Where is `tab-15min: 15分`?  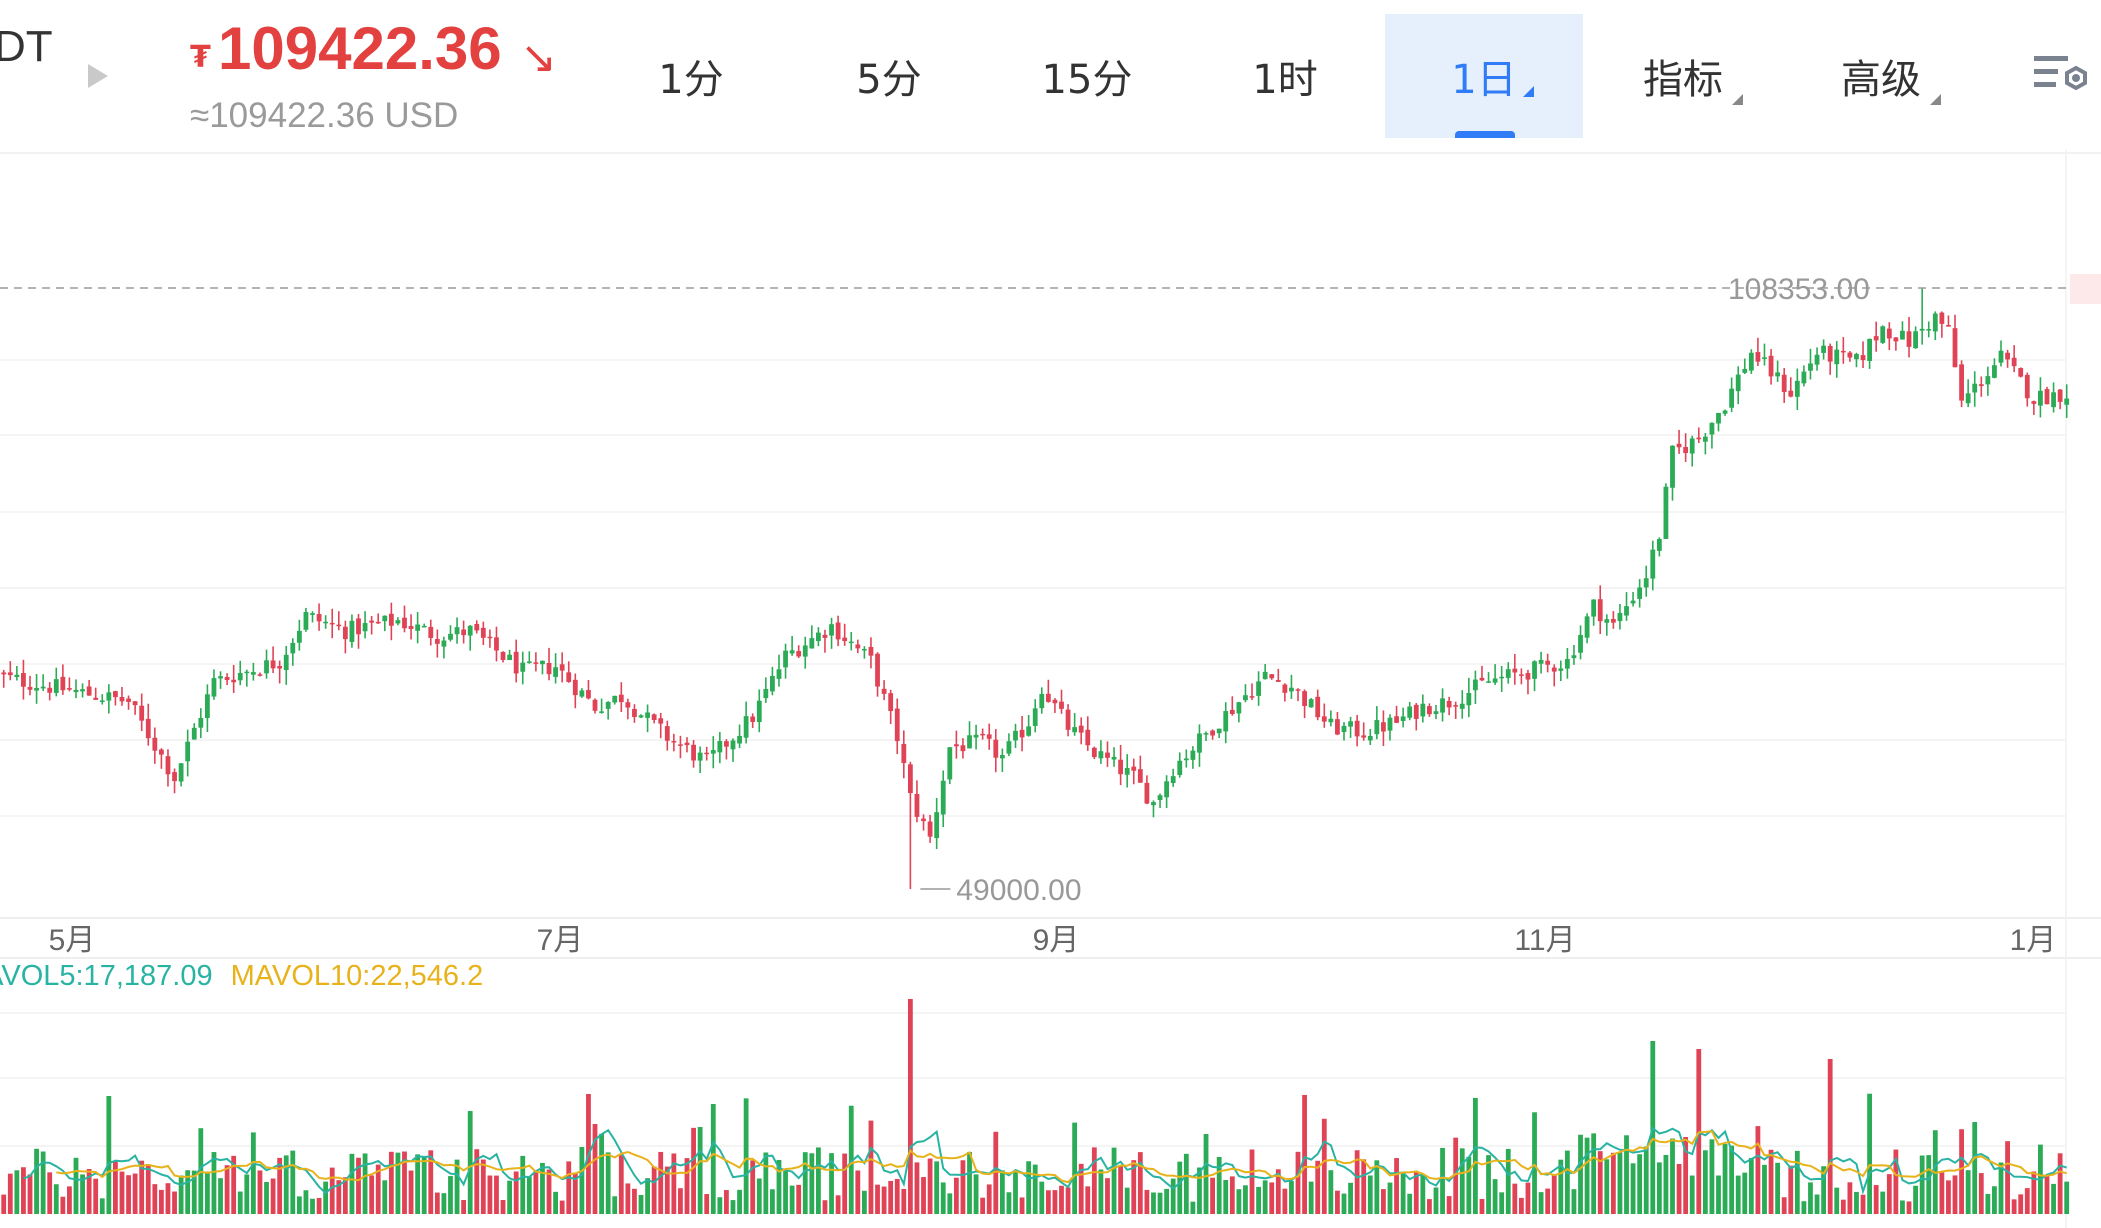 tab-15min: 15分 is located at coordinates (1087, 76).